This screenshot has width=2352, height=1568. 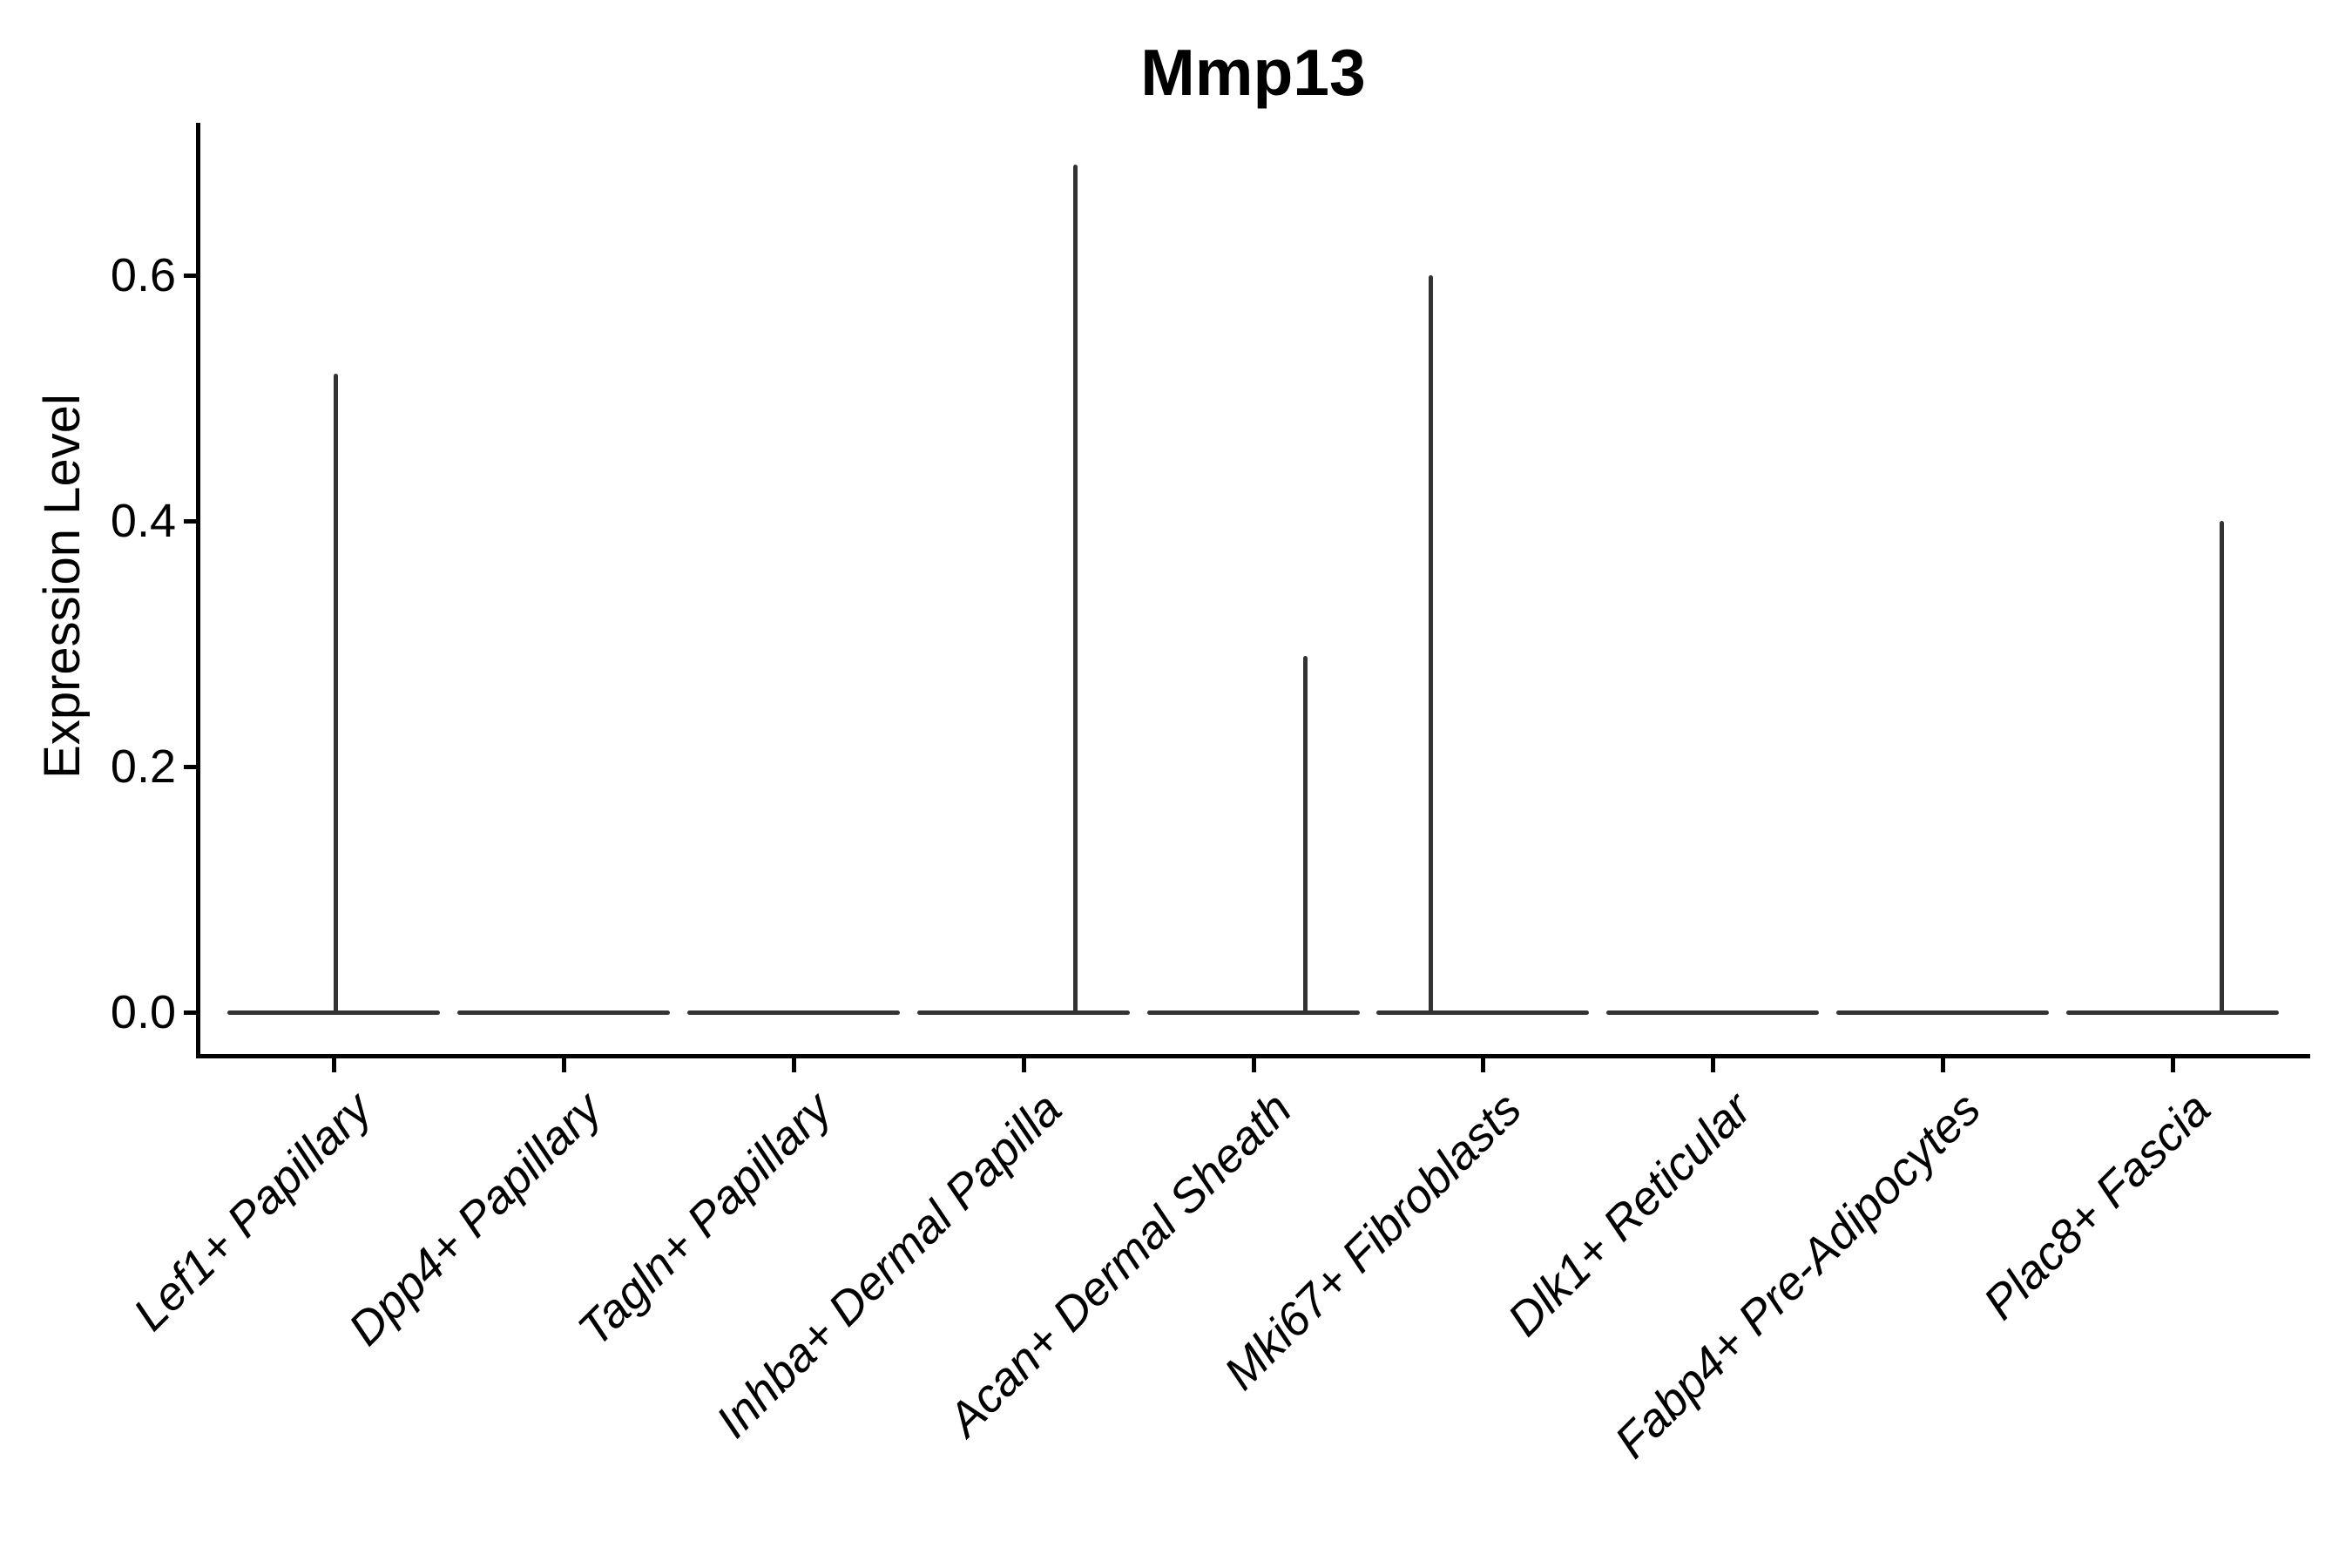 What do you see at coordinates (62, 586) in the screenshot?
I see `y-axis-label: Expression Level` at bounding box center [62, 586].